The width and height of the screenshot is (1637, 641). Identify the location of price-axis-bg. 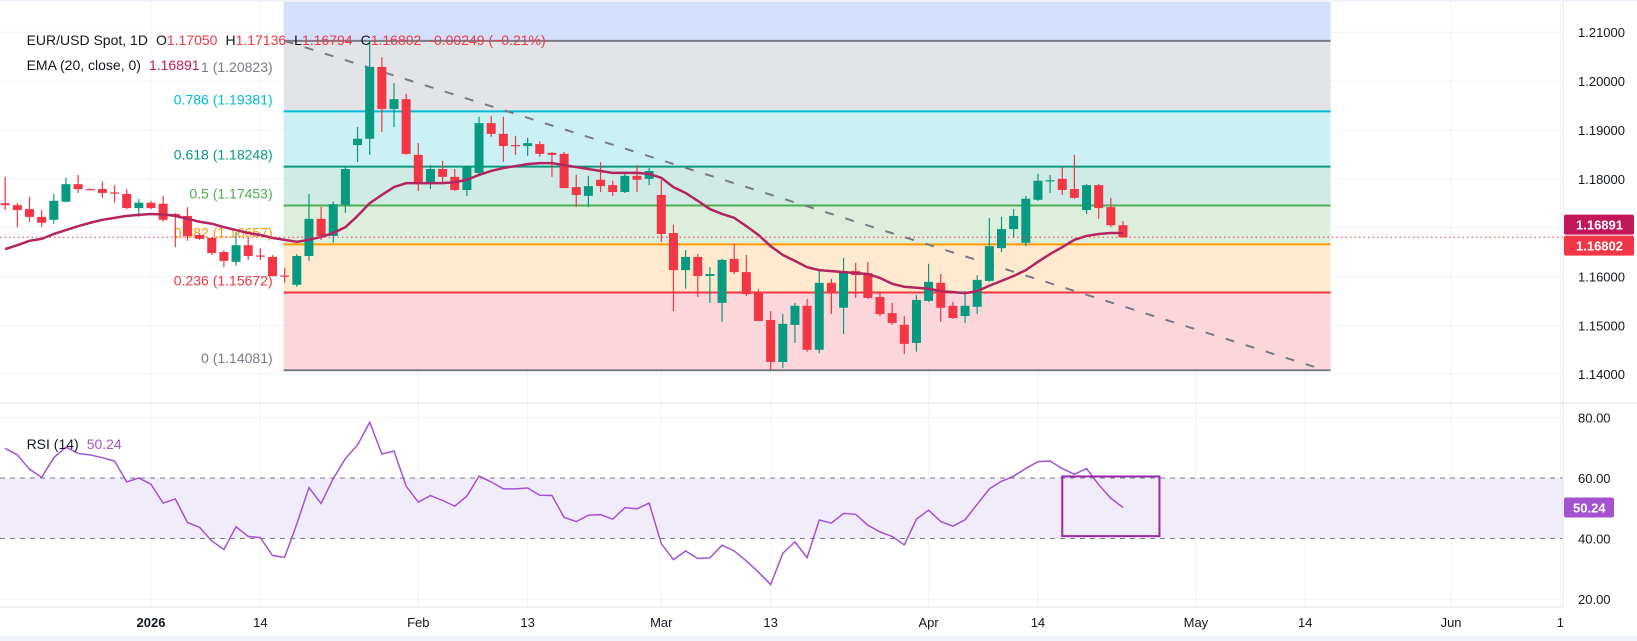
(1600, 320).